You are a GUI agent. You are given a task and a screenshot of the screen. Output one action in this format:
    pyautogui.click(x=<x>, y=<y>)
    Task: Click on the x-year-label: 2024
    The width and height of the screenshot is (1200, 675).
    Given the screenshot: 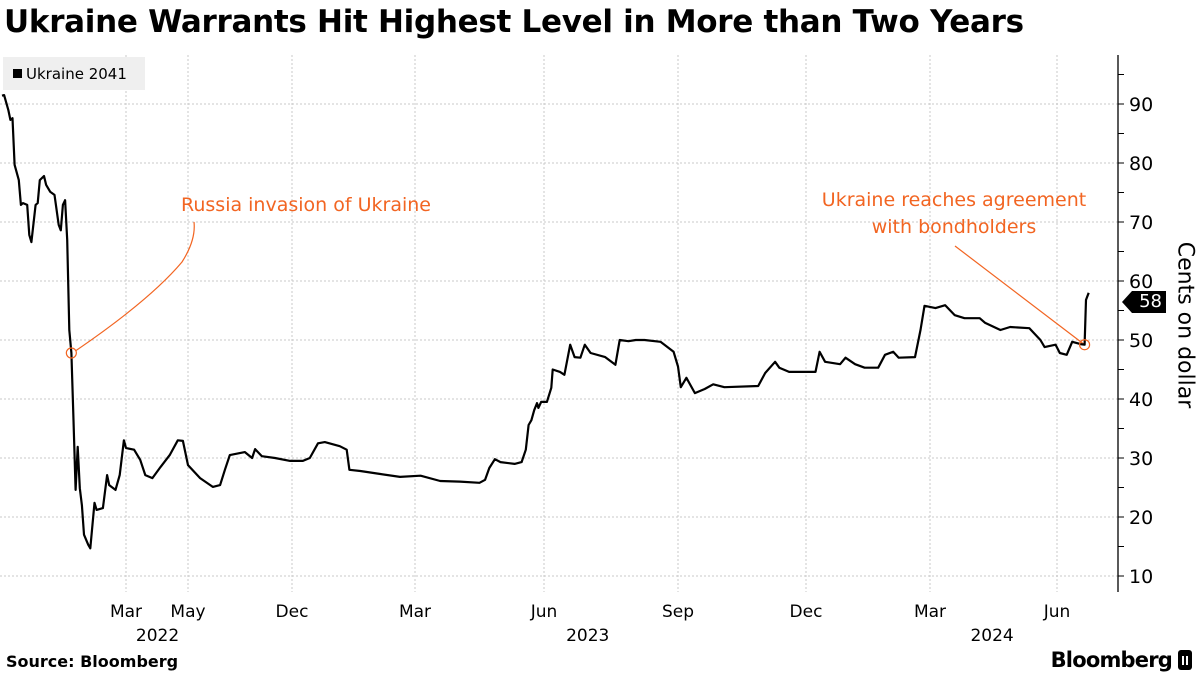 What is the action you would take?
    pyautogui.click(x=991, y=636)
    